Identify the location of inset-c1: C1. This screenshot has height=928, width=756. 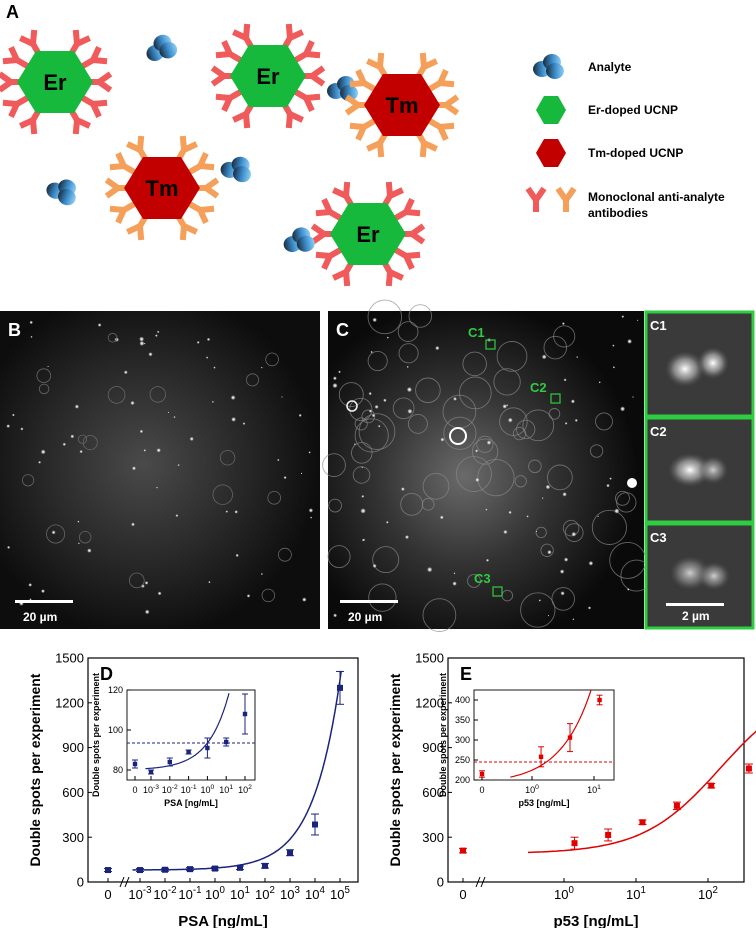
(699, 364).